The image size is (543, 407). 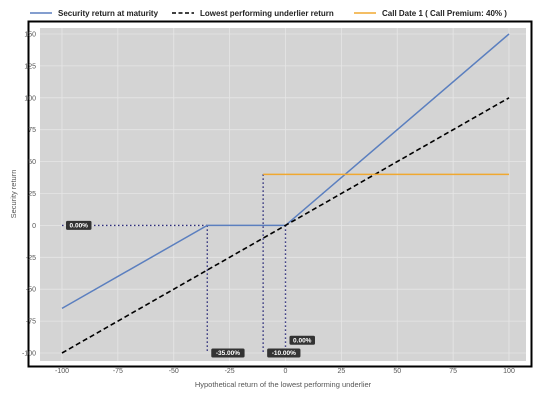 What do you see at coordinates (13, 194) in the screenshot?
I see `y-axis-title: Security return` at bounding box center [13, 194].